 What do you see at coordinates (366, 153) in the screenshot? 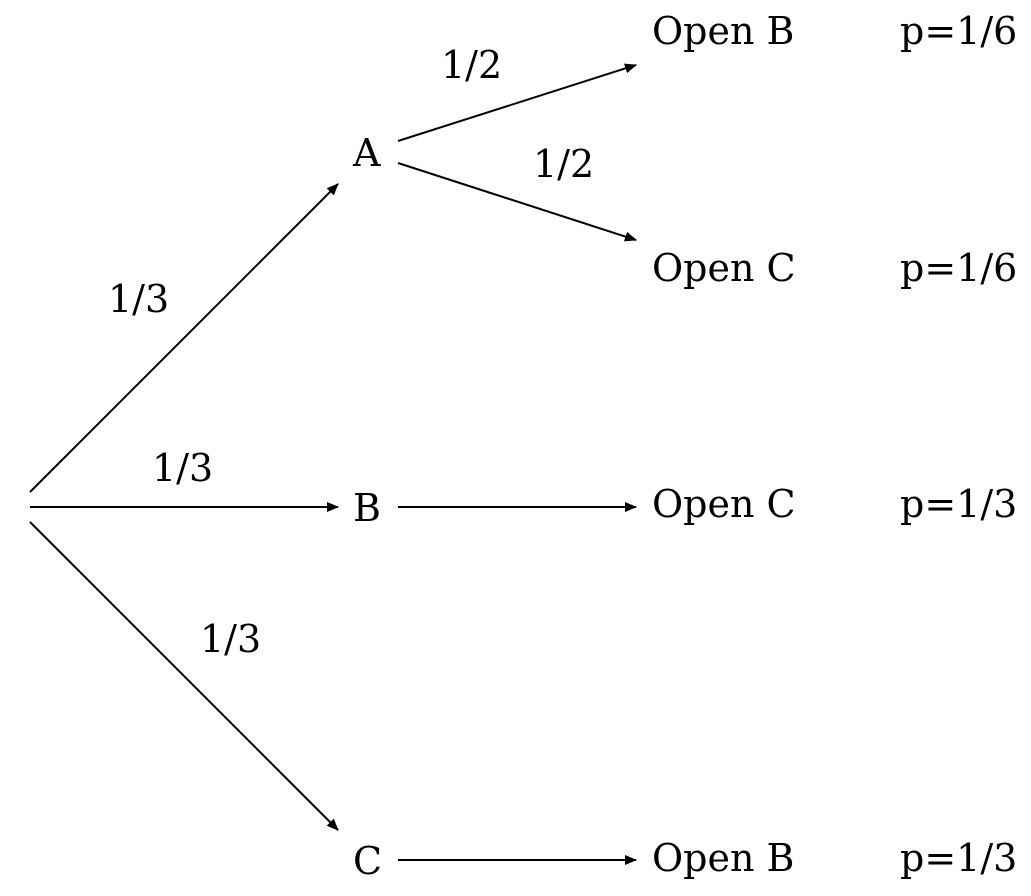
I see `node-a: A` at bounding box center [366, 153].